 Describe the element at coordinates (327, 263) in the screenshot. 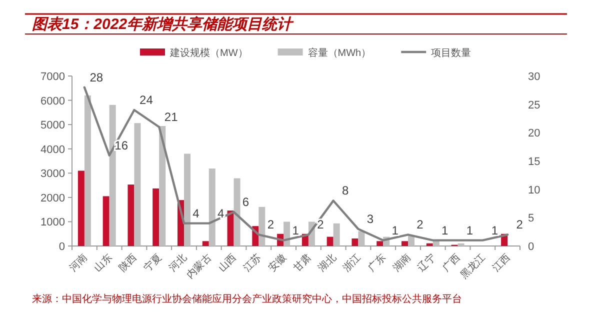

I see `x-tick-label: 湖北` at that location.